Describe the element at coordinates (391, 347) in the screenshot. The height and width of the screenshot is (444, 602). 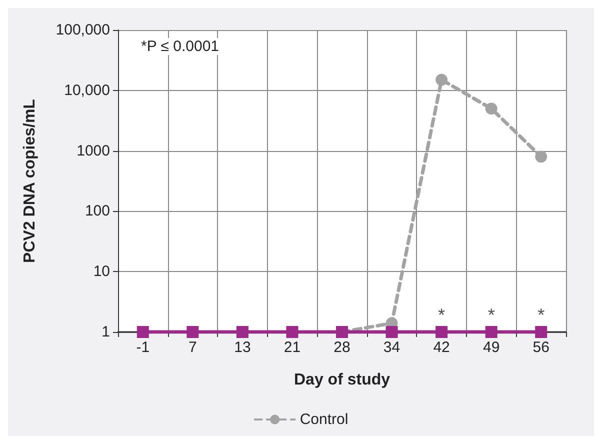
I see `x-tick-label: 34` at that location.